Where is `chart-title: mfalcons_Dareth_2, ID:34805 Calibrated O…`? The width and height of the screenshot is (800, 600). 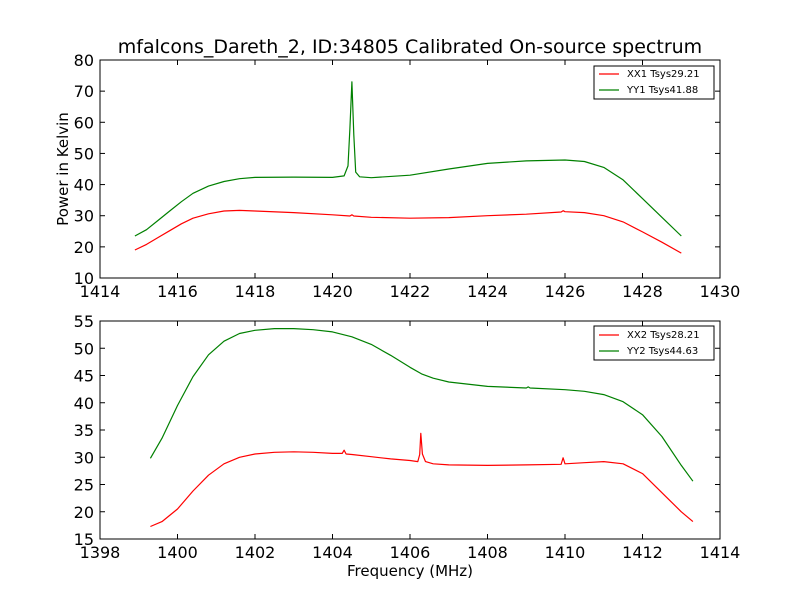
chart-title: mfalcons_Dareth_2, ID:34805 Calibrated O… is located at coordinates (410, 47).